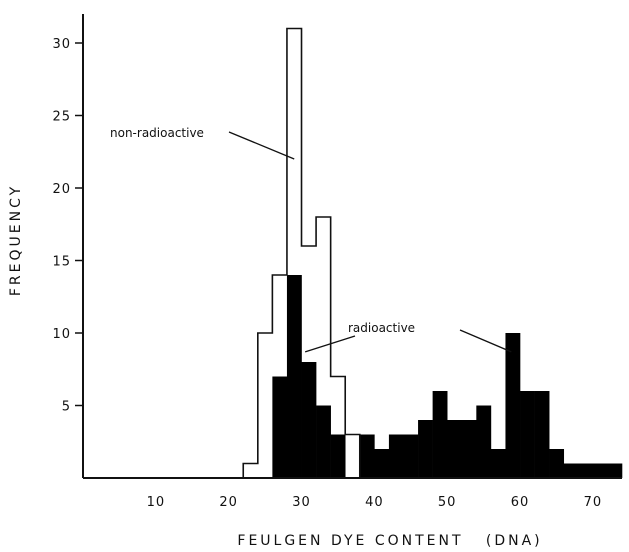 This screenshot has height=552, width=629. What do you see at coordinates (61, 189) in the screenshot?
I see `y-tick-label: 20` at bounding box center [61, 189].